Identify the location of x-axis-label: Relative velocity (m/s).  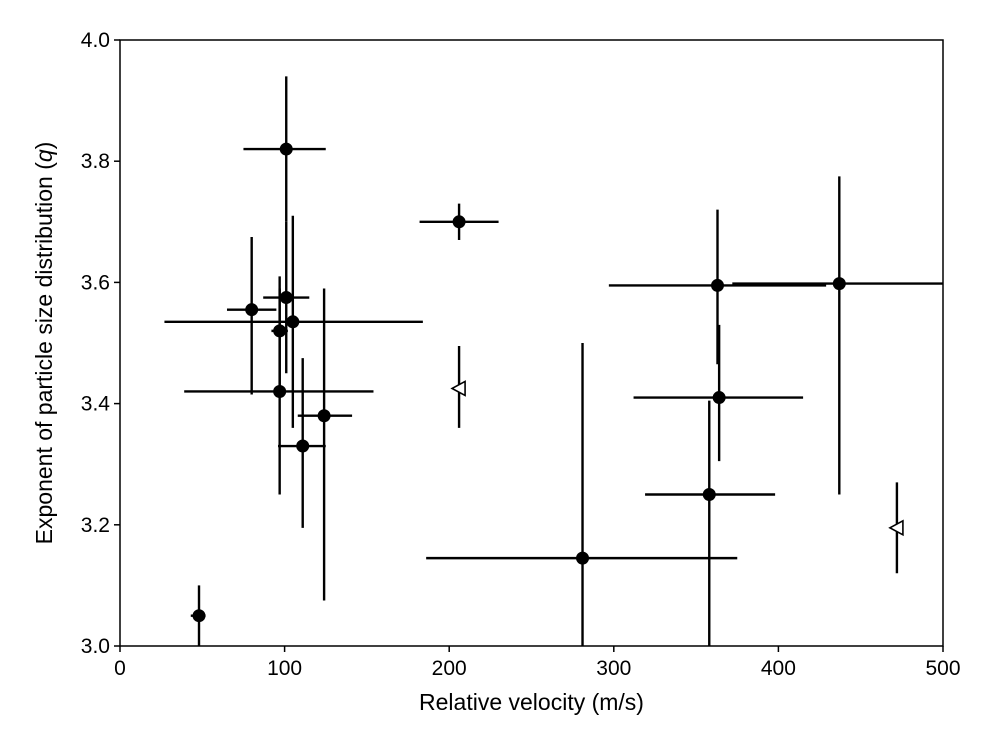
(531, 702).